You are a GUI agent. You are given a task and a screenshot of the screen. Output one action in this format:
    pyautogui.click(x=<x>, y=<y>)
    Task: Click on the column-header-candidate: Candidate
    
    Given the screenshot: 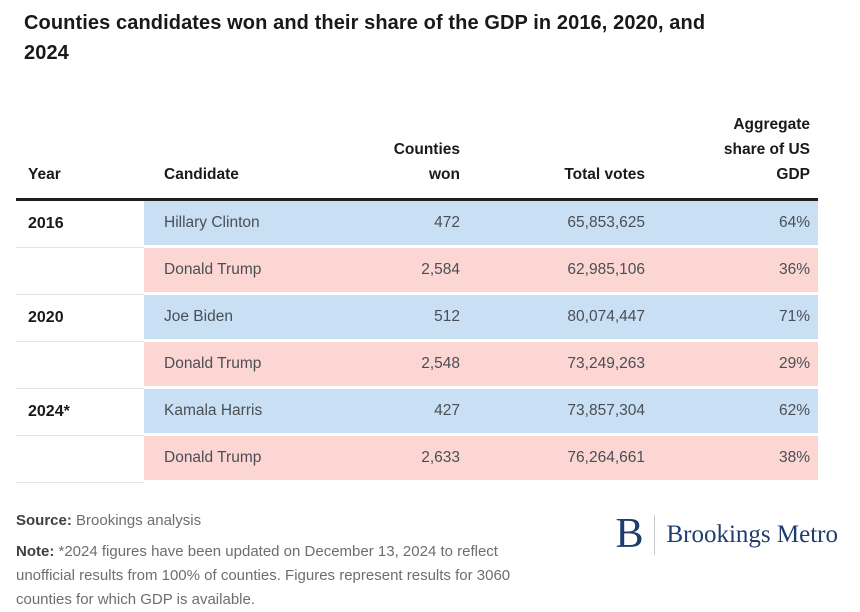 What is the action you would take?
    pyautogui.click(x=201, y=174)
    